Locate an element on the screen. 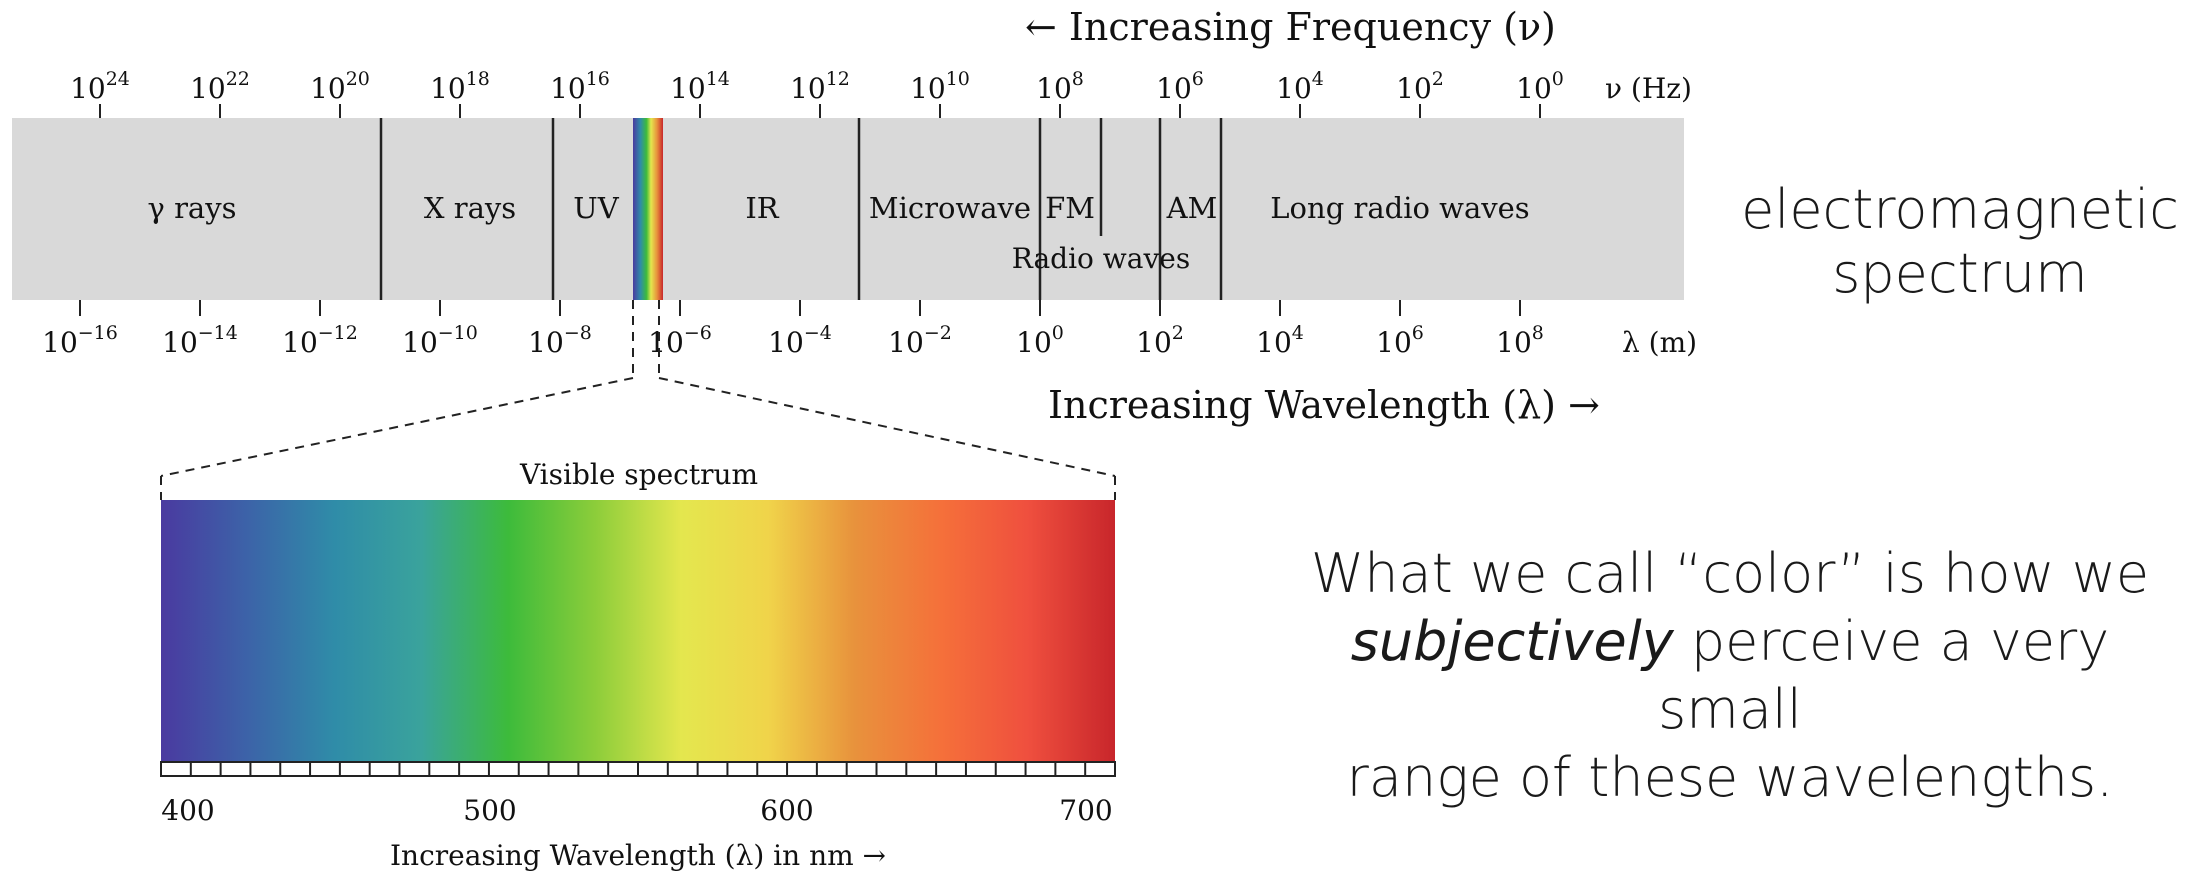  frequency-tick-label: 10¹⁸ is located at coordinates (460, 86).